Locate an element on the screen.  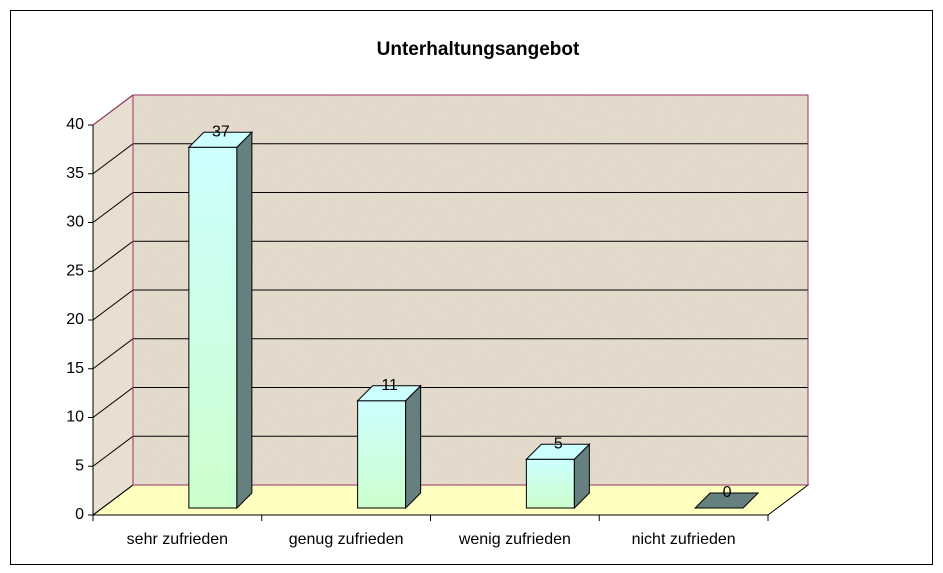
data-label: 37 is located at coordinates (221, 131).